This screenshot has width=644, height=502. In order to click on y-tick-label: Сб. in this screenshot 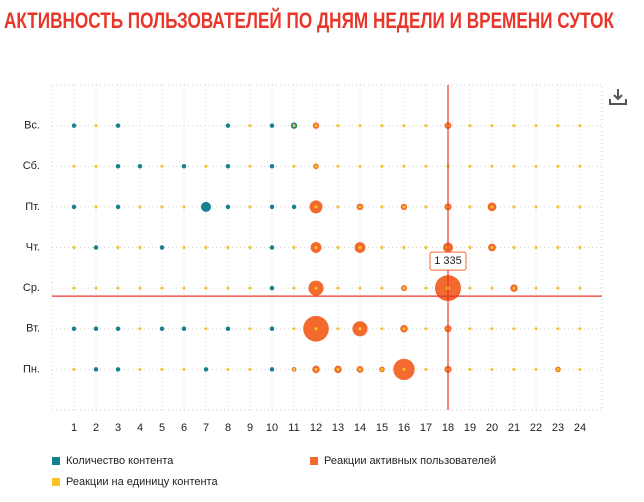, I will do `click(31, 166)`.